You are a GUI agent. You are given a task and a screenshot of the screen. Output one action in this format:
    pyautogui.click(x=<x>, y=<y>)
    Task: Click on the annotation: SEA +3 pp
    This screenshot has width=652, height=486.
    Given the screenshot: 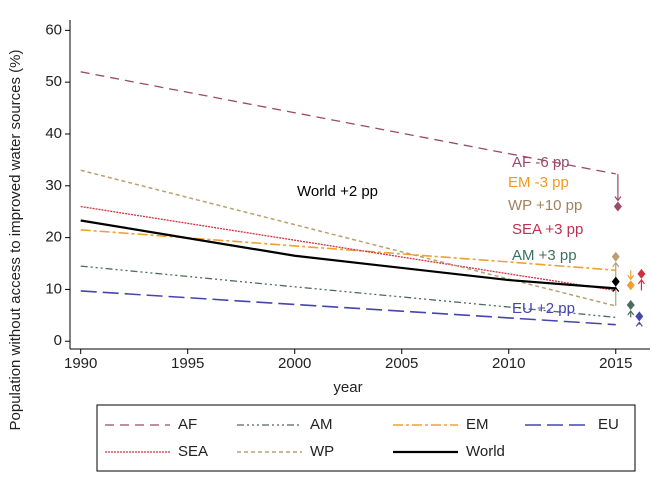 What is the action you would take?
    pyautogui.click(x=547, y=229)
    